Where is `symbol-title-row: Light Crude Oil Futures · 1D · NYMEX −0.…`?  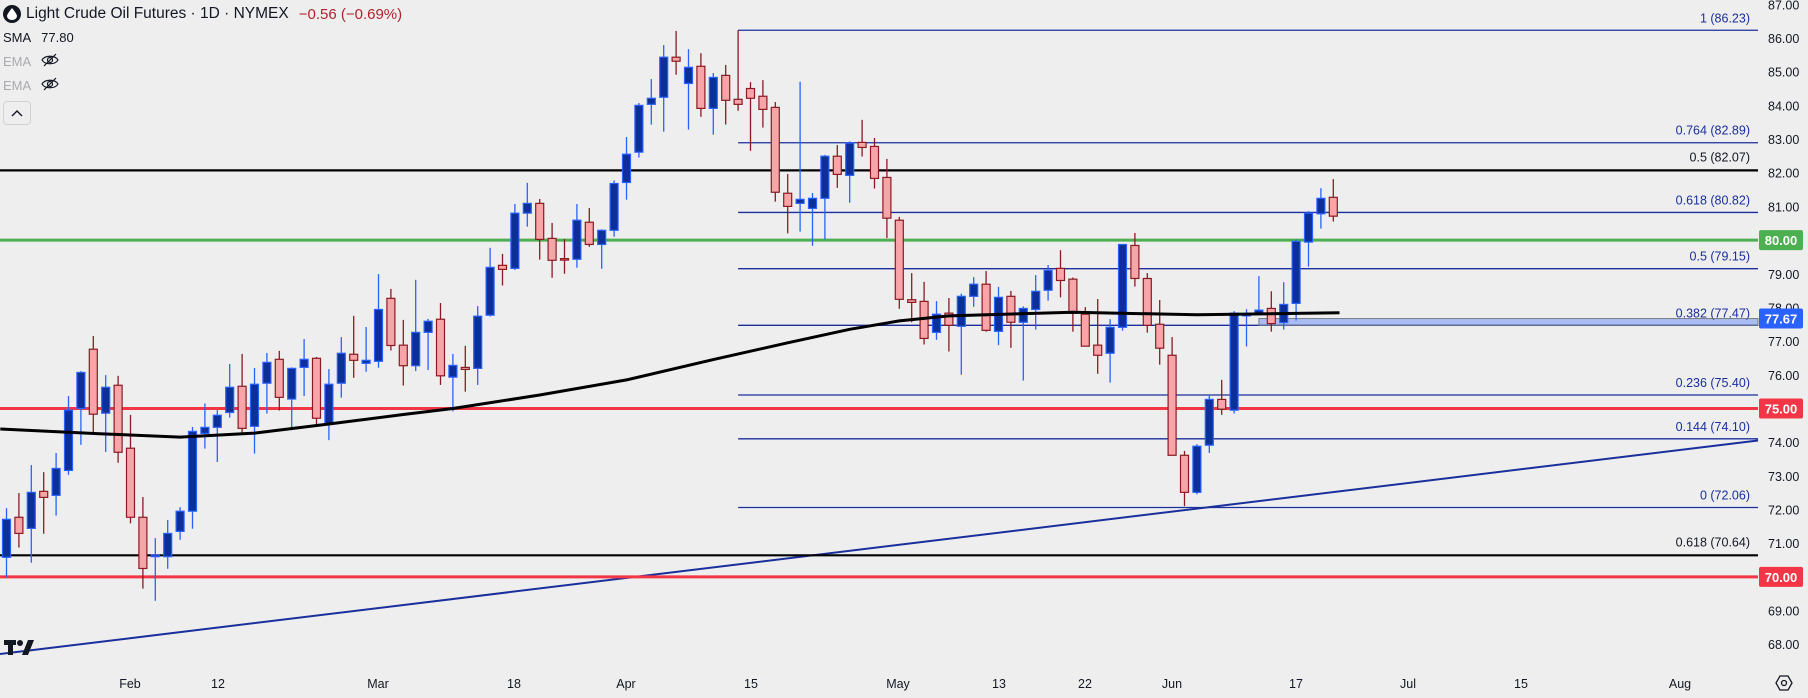 symbol-title-row: Light Crude Oil Futures · 1D · NYMEX −0.… is located at coordinates (202, 14).